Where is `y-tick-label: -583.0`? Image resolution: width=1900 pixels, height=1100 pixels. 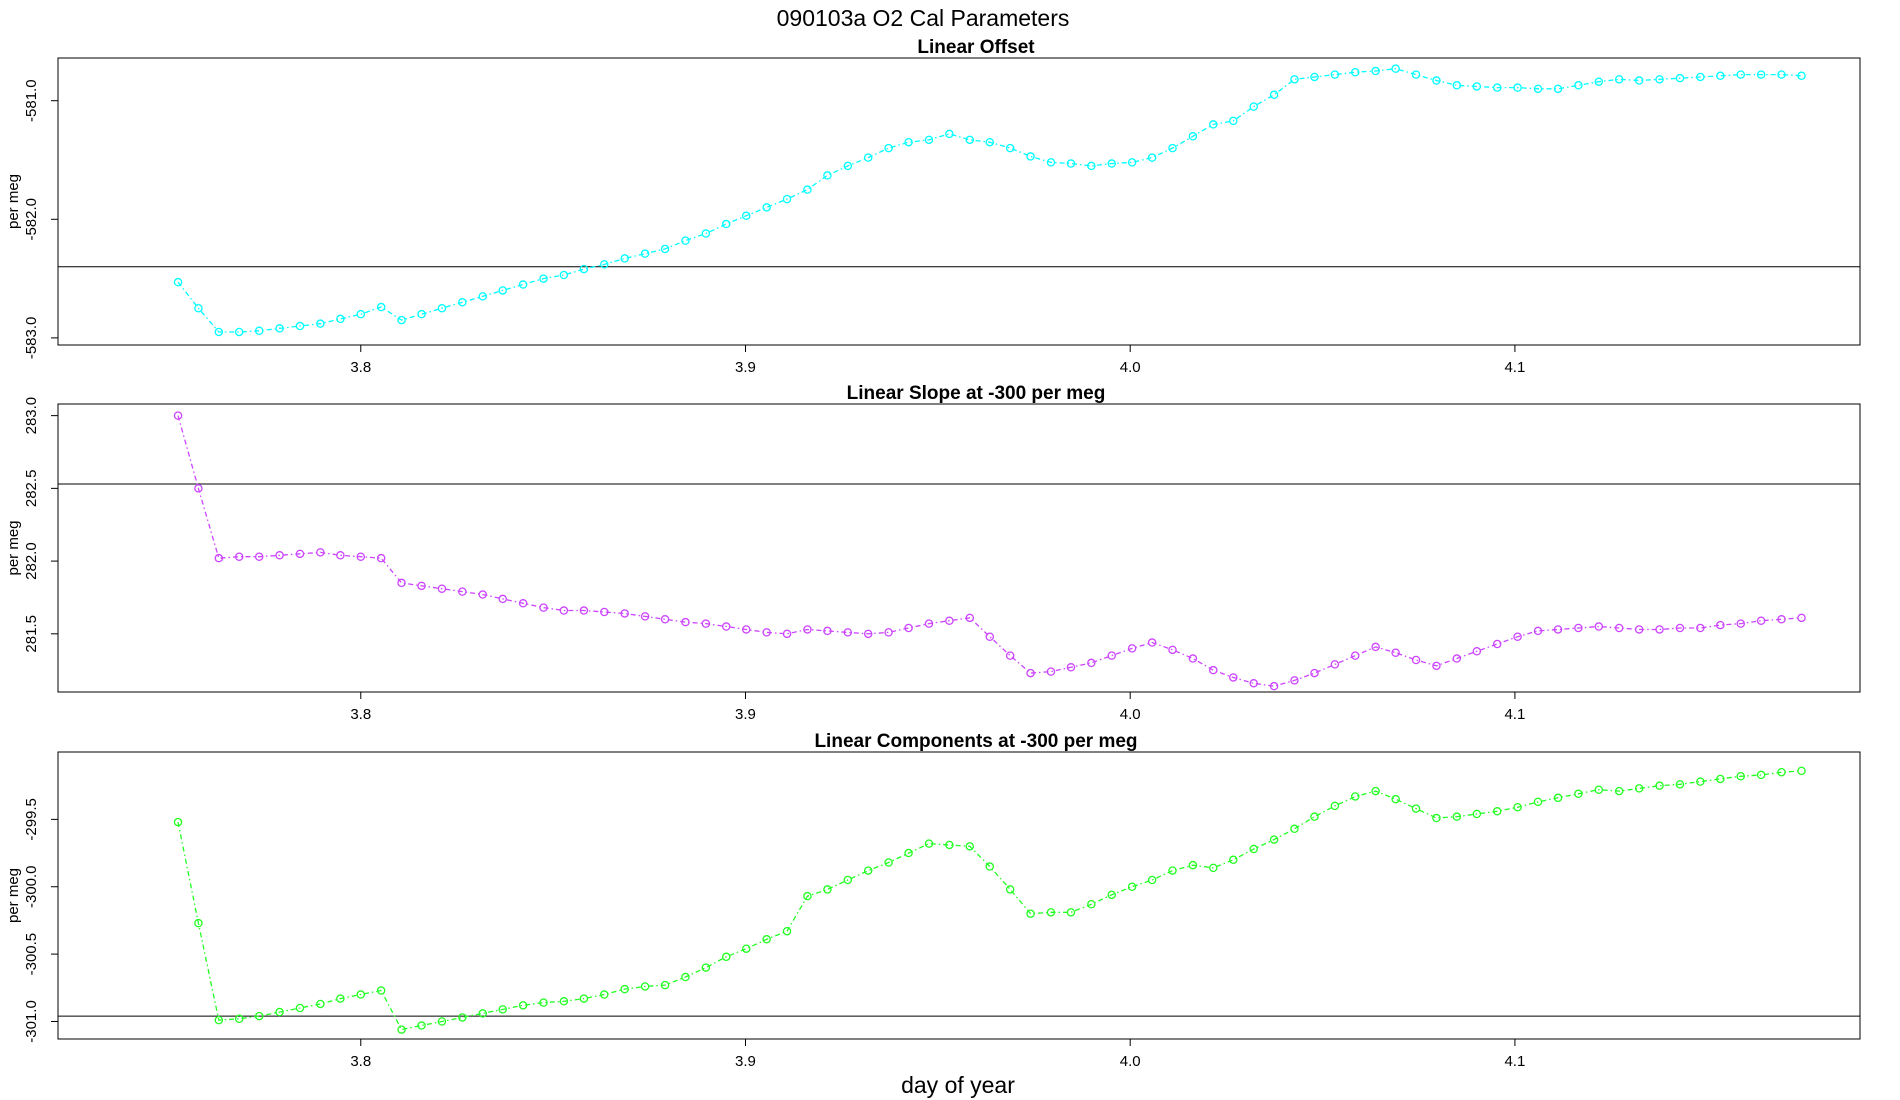
y-tick-label: -583.0 is located at coordinates (31, 338).